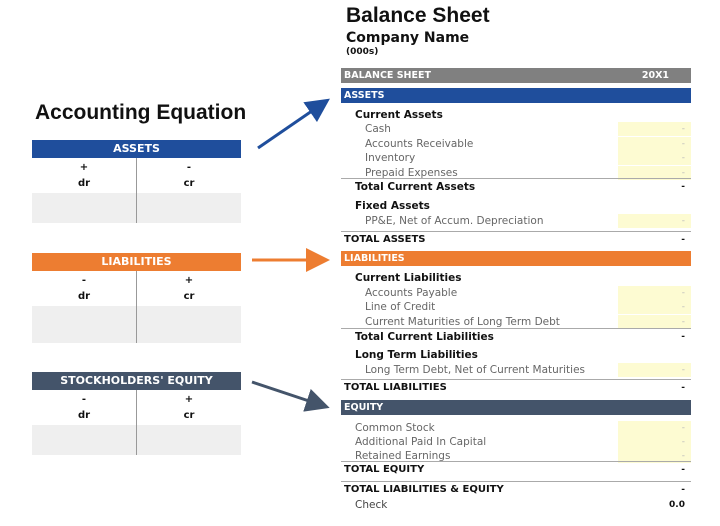 The image size is (720, 526). I want to click on company-name: Company Name, so click(408, 38).